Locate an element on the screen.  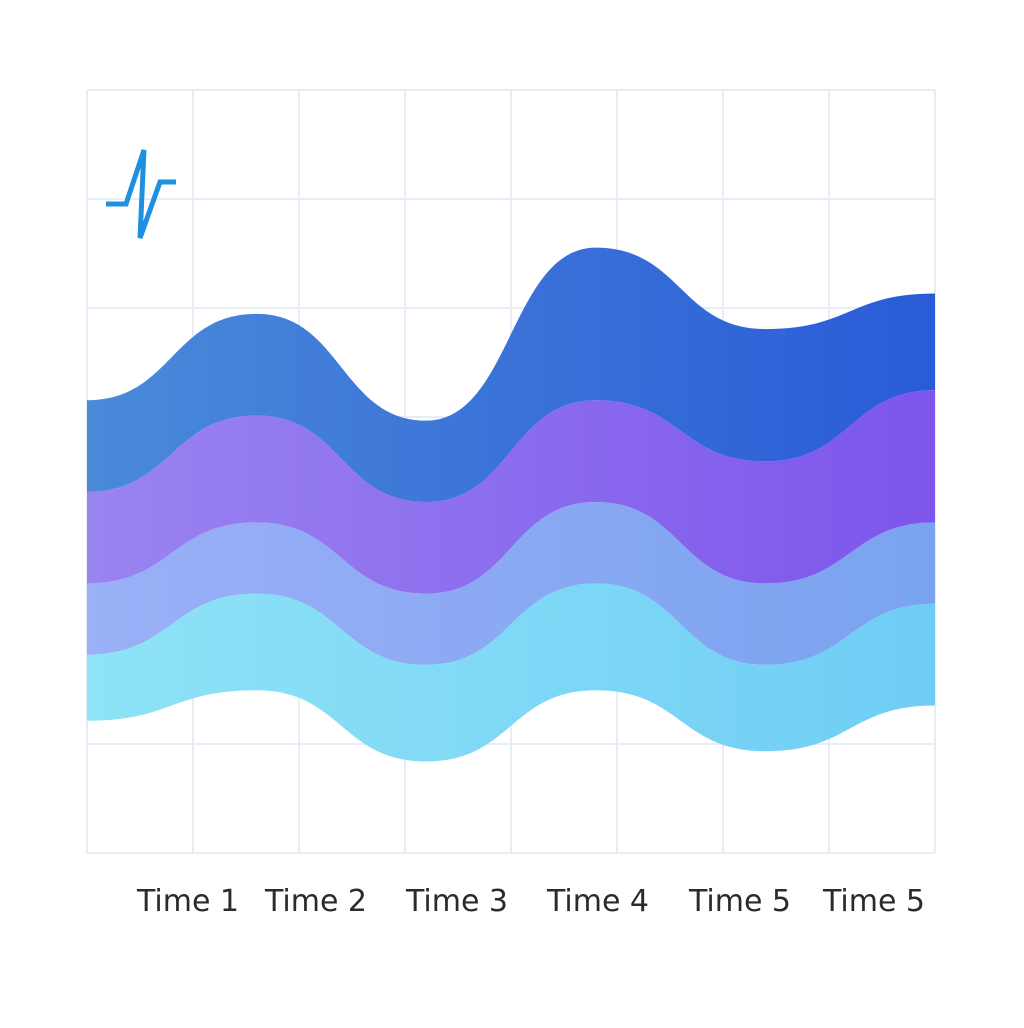
pulse-icon is located at coordinates (141, 194).